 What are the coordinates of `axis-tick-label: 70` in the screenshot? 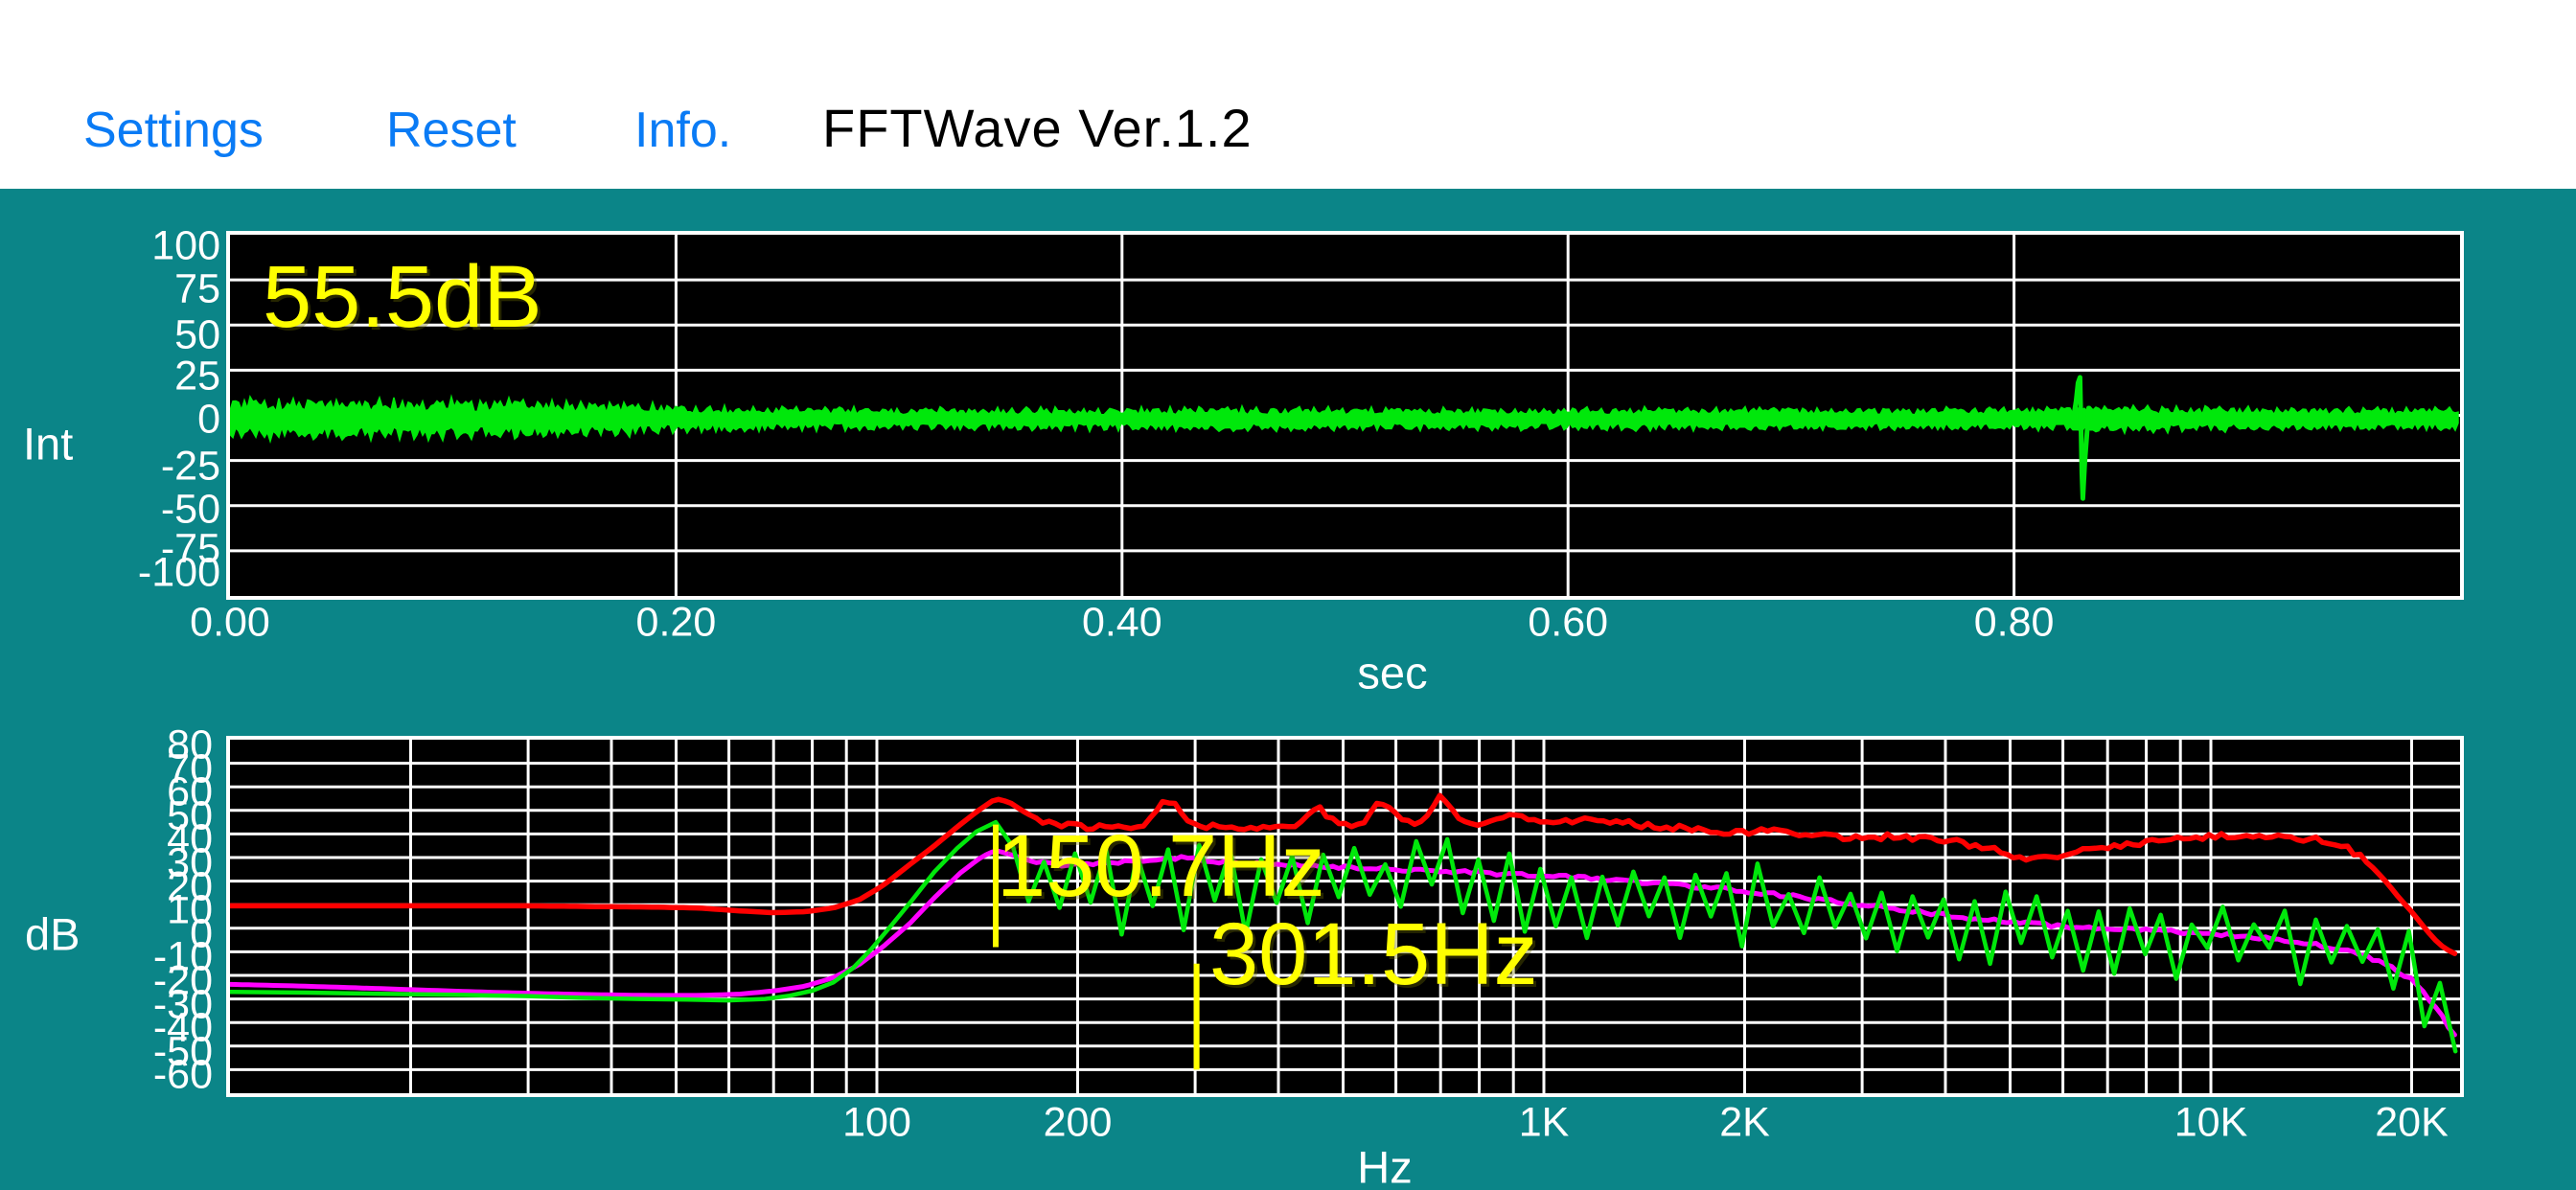 It's located at (190, 769).